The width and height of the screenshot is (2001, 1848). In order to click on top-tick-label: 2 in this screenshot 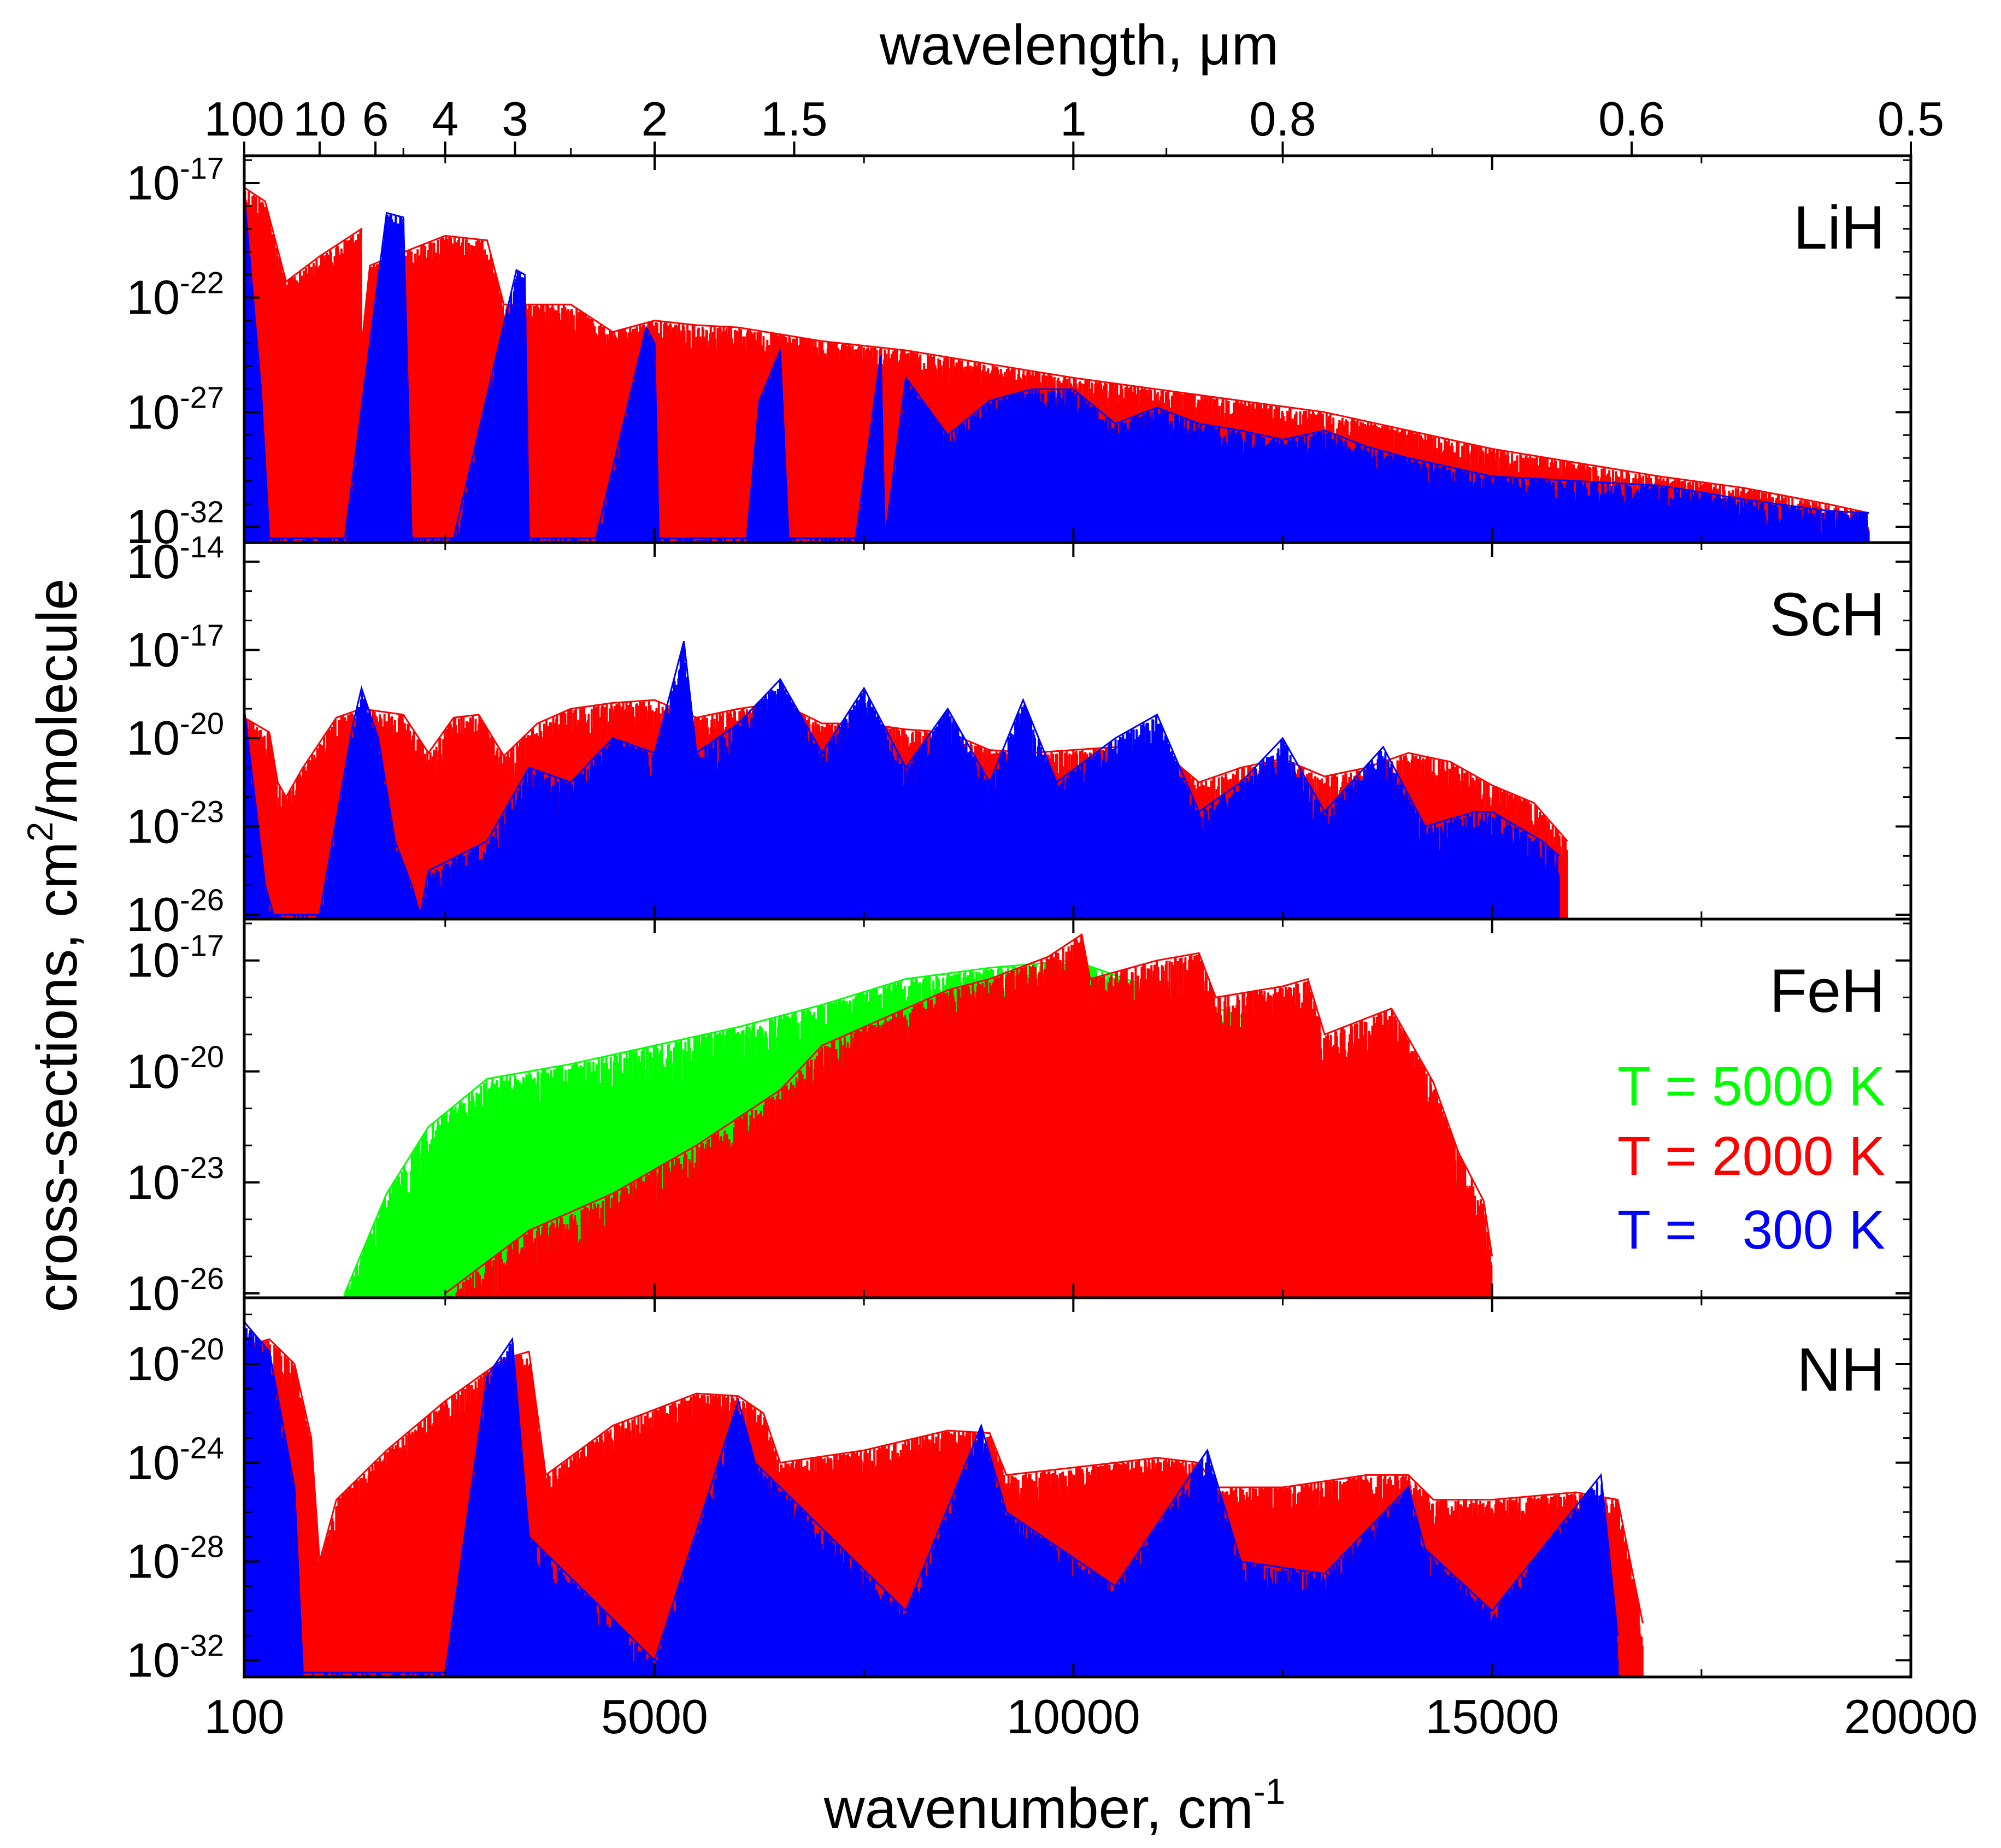, I will do `click(655, 119)`.